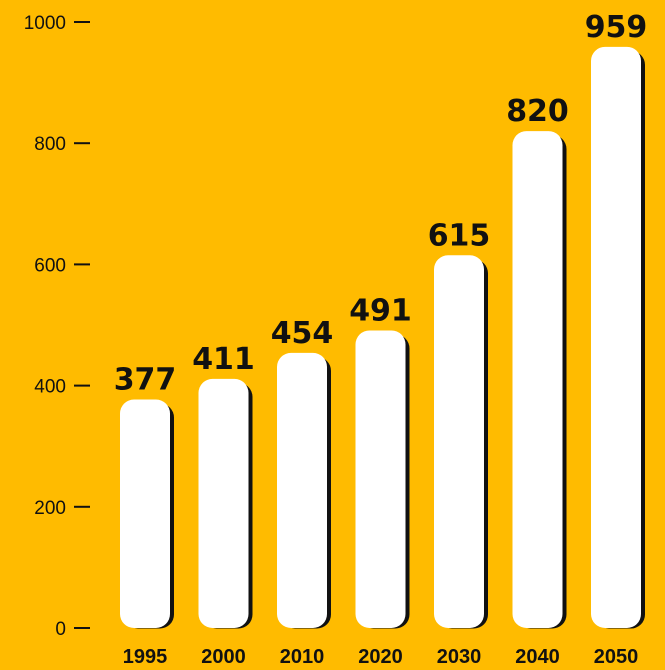 The width and height of the screenshot is (665, 670). I want to click on x-category-label: 1995, so click(145, 657).